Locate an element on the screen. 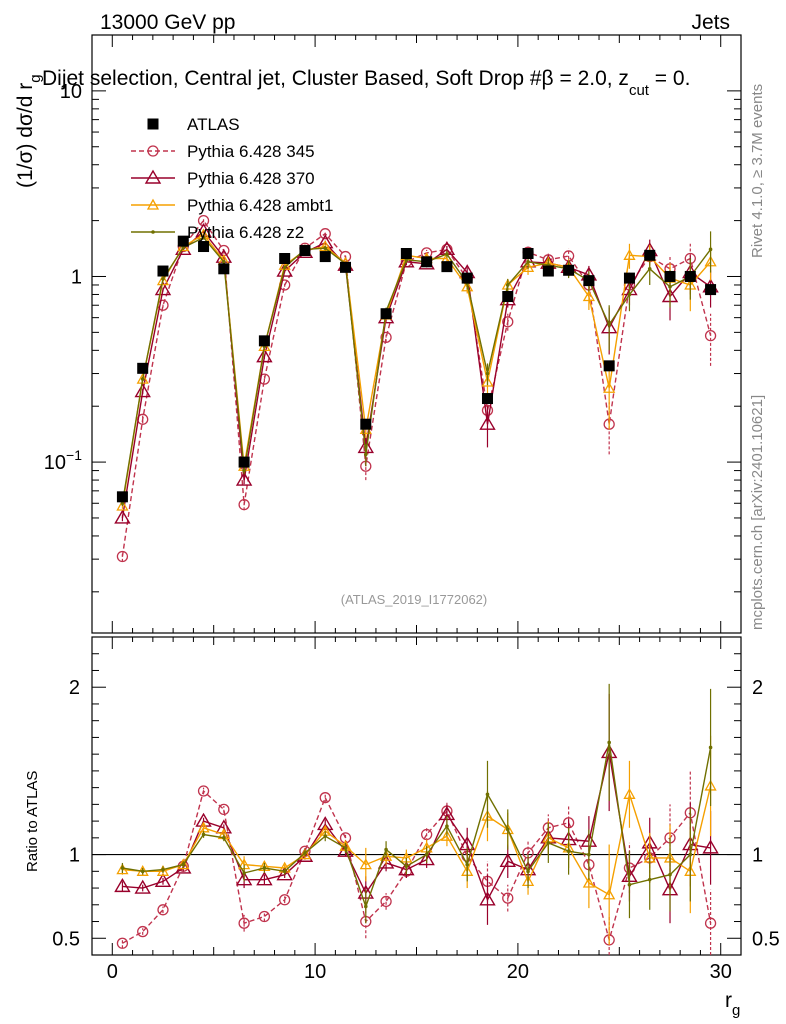  xtick-label: 20 is located at coordinates (518, 972).